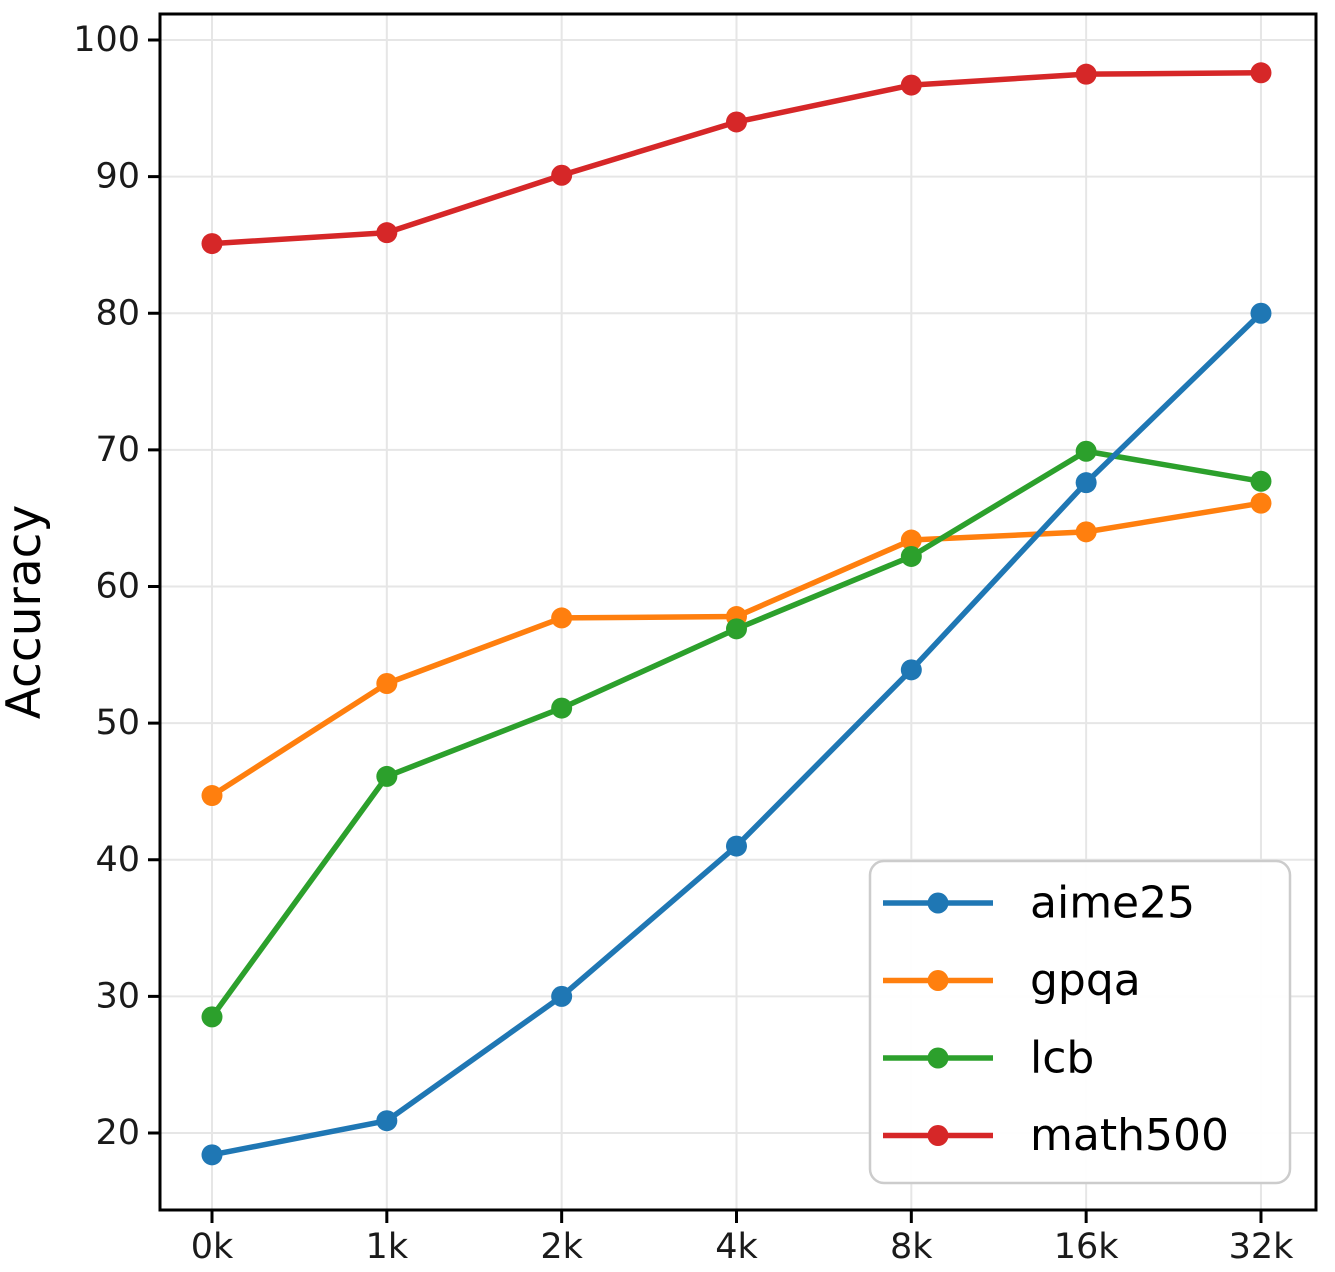 The height and width of the screenshot is (1272, 1335). What do you see at coordinates (1086, 532) in the screenshot?
I see `data-point-gpqa-16k` at bounding box center [1086, 532].